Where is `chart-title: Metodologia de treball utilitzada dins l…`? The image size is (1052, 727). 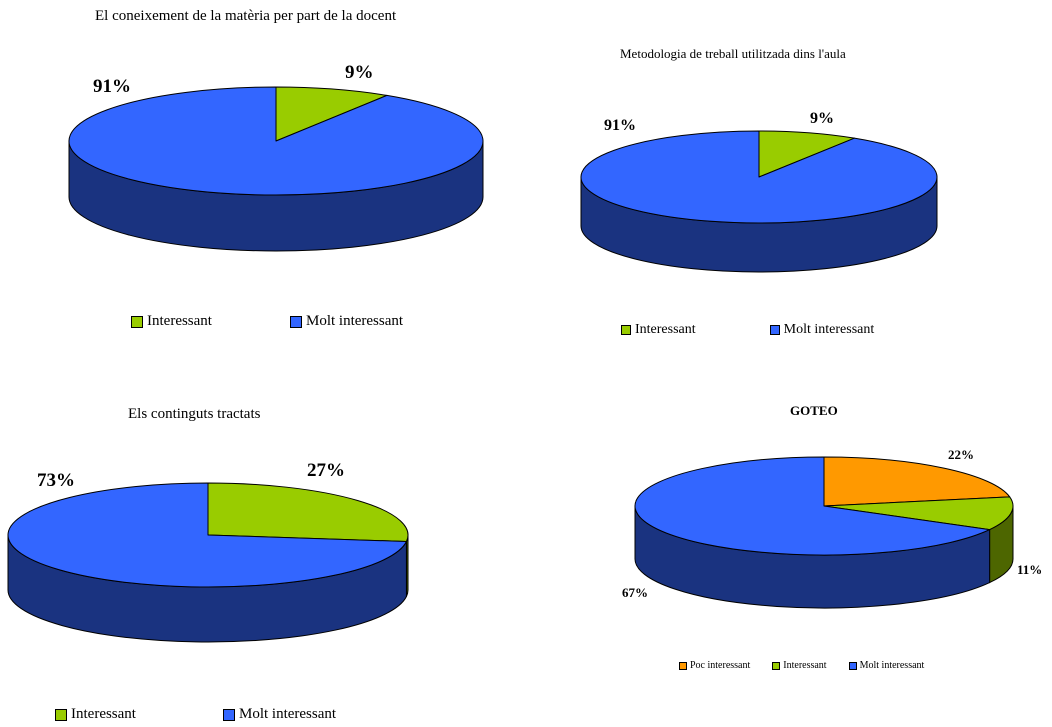 chart-title: Metodologia de treball utilitzada dins l… is located at coordinates (733, 53).